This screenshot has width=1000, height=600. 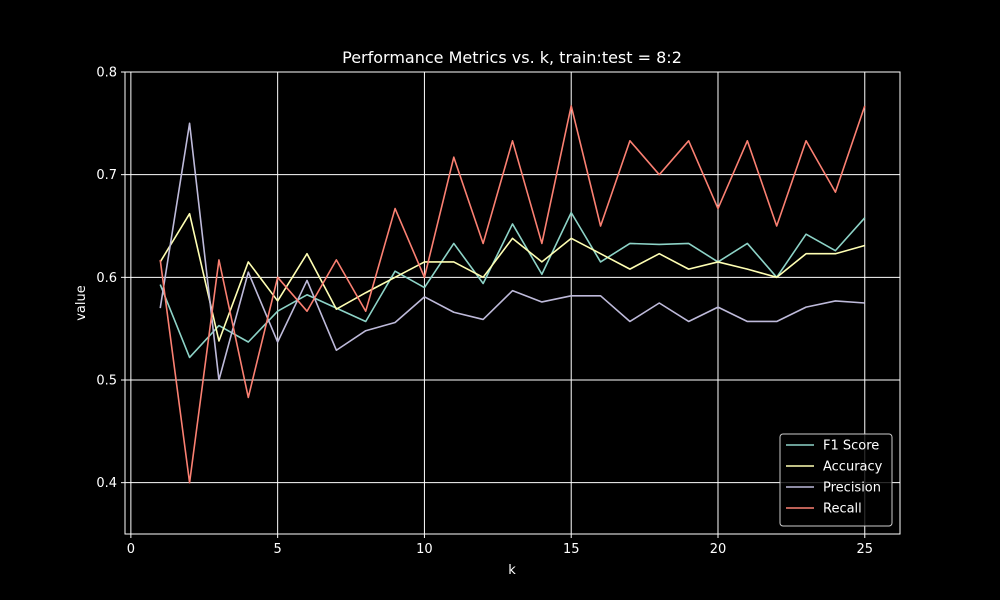 What do you see at coordinates (864, 549) in the screenshot?
I see `x-tick-label: 25` at bounding box center [864, 549].